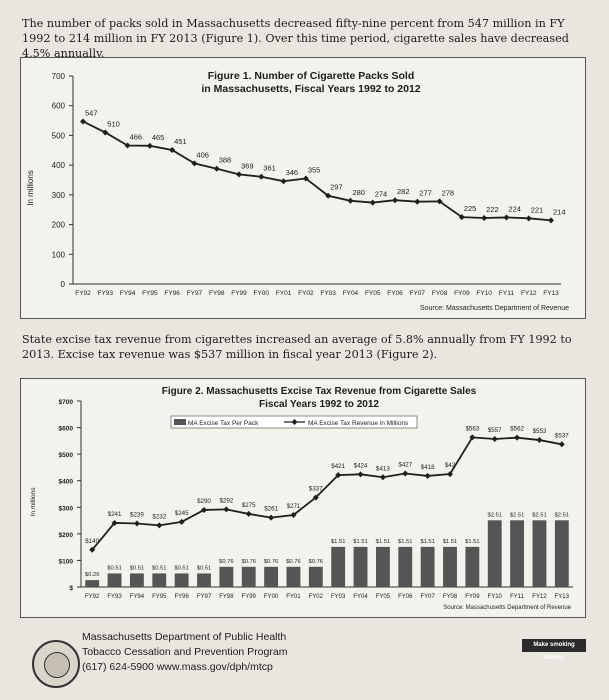  What do you see at coordinates (217, 293) in the screenshot?
I see `figure-1-x-tick-label: FY98` at bounding box center [217, 293].